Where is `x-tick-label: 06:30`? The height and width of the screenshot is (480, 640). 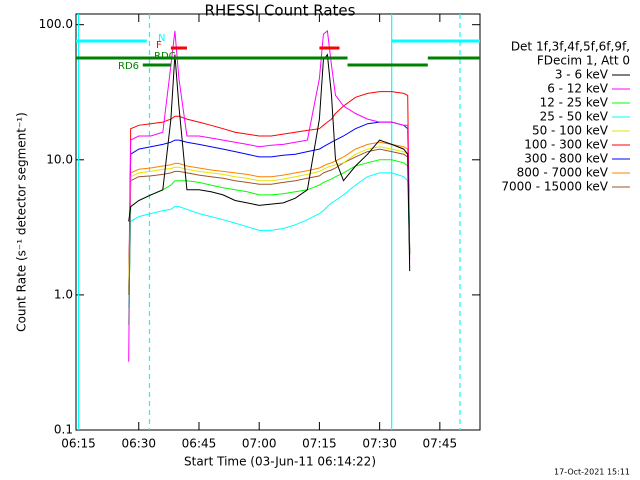 x-tick-label: 06:30 is located at coordinates (138, 444).